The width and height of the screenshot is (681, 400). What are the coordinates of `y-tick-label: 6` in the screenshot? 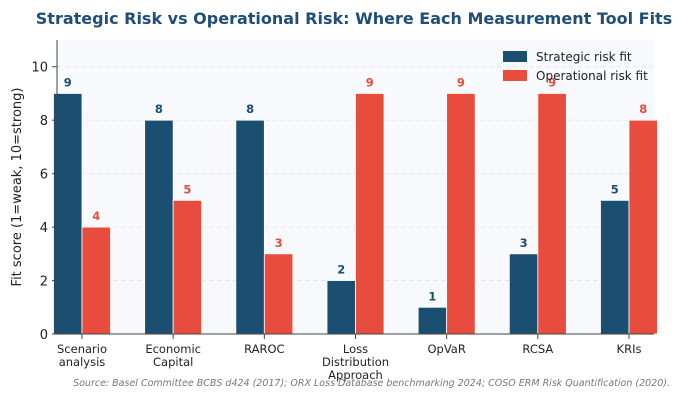 It's located at (44, 175).